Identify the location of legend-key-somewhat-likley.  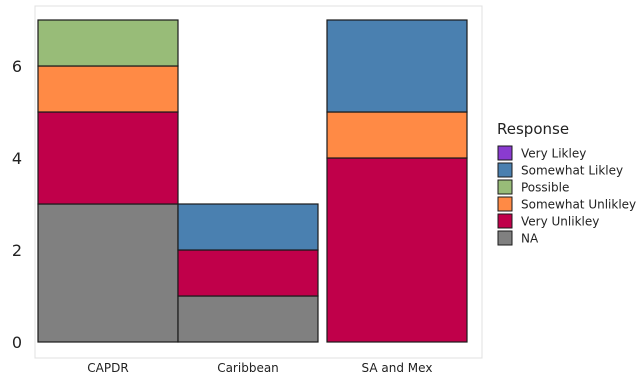
(505, 170).